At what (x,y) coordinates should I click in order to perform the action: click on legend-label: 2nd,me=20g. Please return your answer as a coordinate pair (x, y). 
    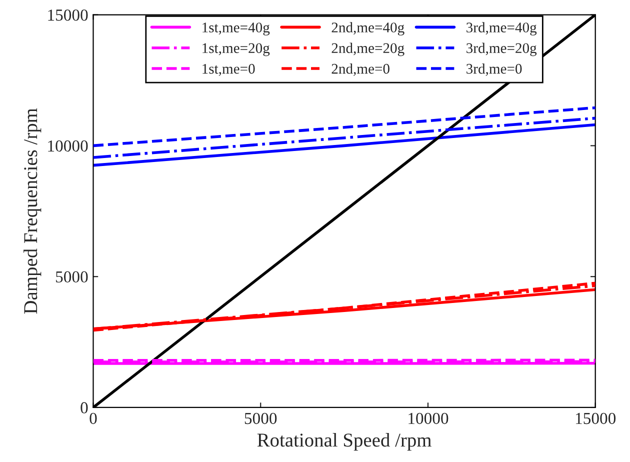
    Looking at the image, I should click on (368, 49).